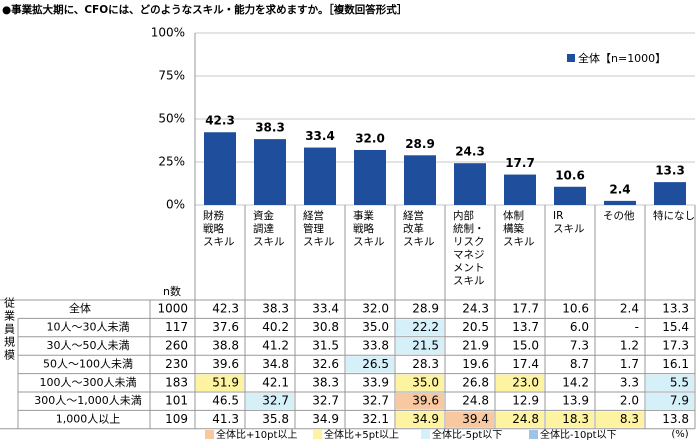 This screenshot has height=440, width=700. I want to click on cell-value: 41.3, so click(225, 419).